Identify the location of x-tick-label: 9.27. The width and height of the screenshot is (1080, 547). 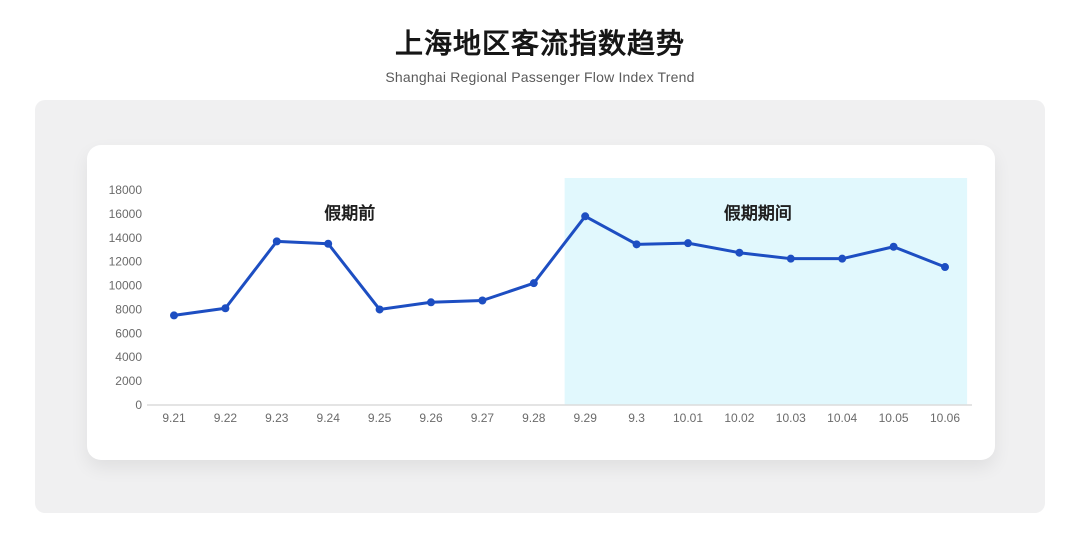
(483, 418).